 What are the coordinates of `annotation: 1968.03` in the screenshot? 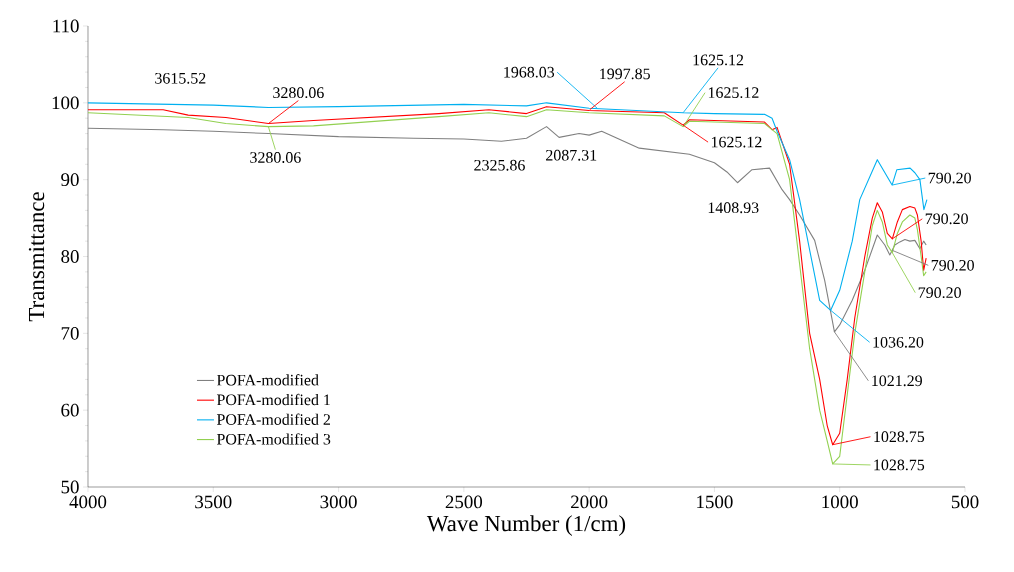 It's located at (529, 72).